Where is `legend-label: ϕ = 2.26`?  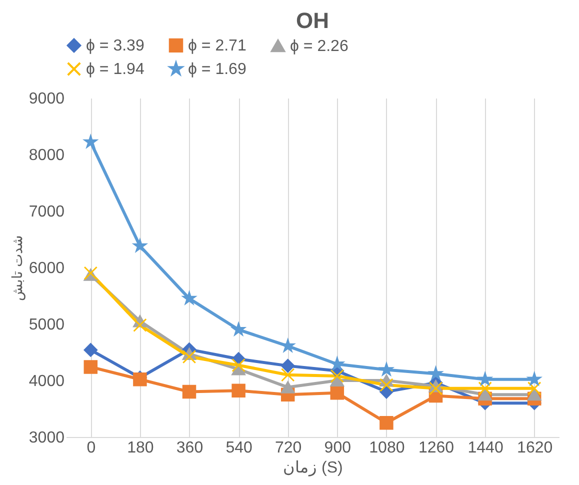
legend-label: ϕ = 2.26 is located at coordinates (319, 46).